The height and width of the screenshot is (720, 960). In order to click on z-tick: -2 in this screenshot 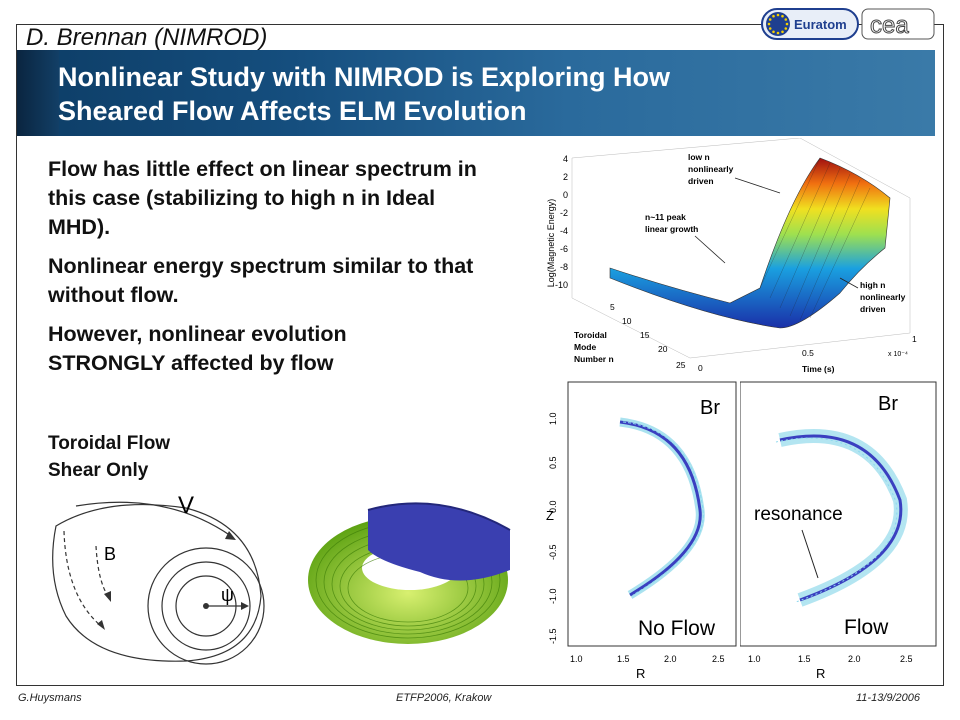, I will do `click(564, 213)`.